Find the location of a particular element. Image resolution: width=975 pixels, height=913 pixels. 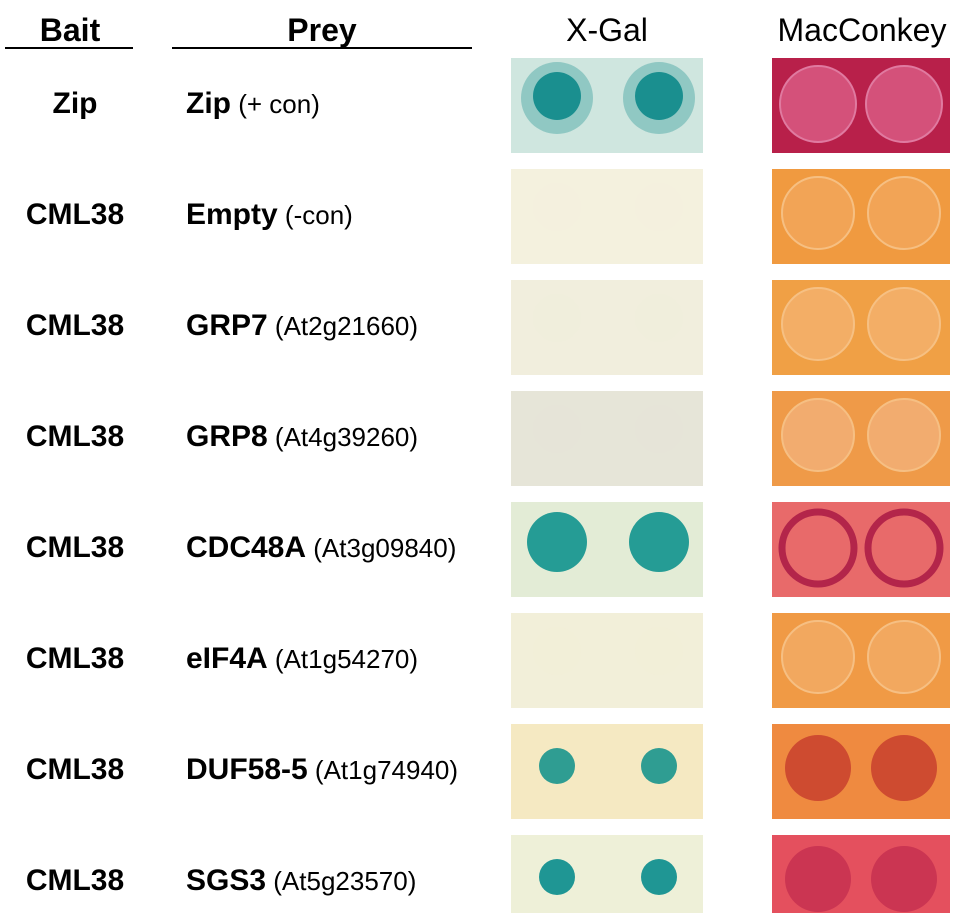

prey-label: GRP7 (At2g21660) is located at coordinates (302, 326).